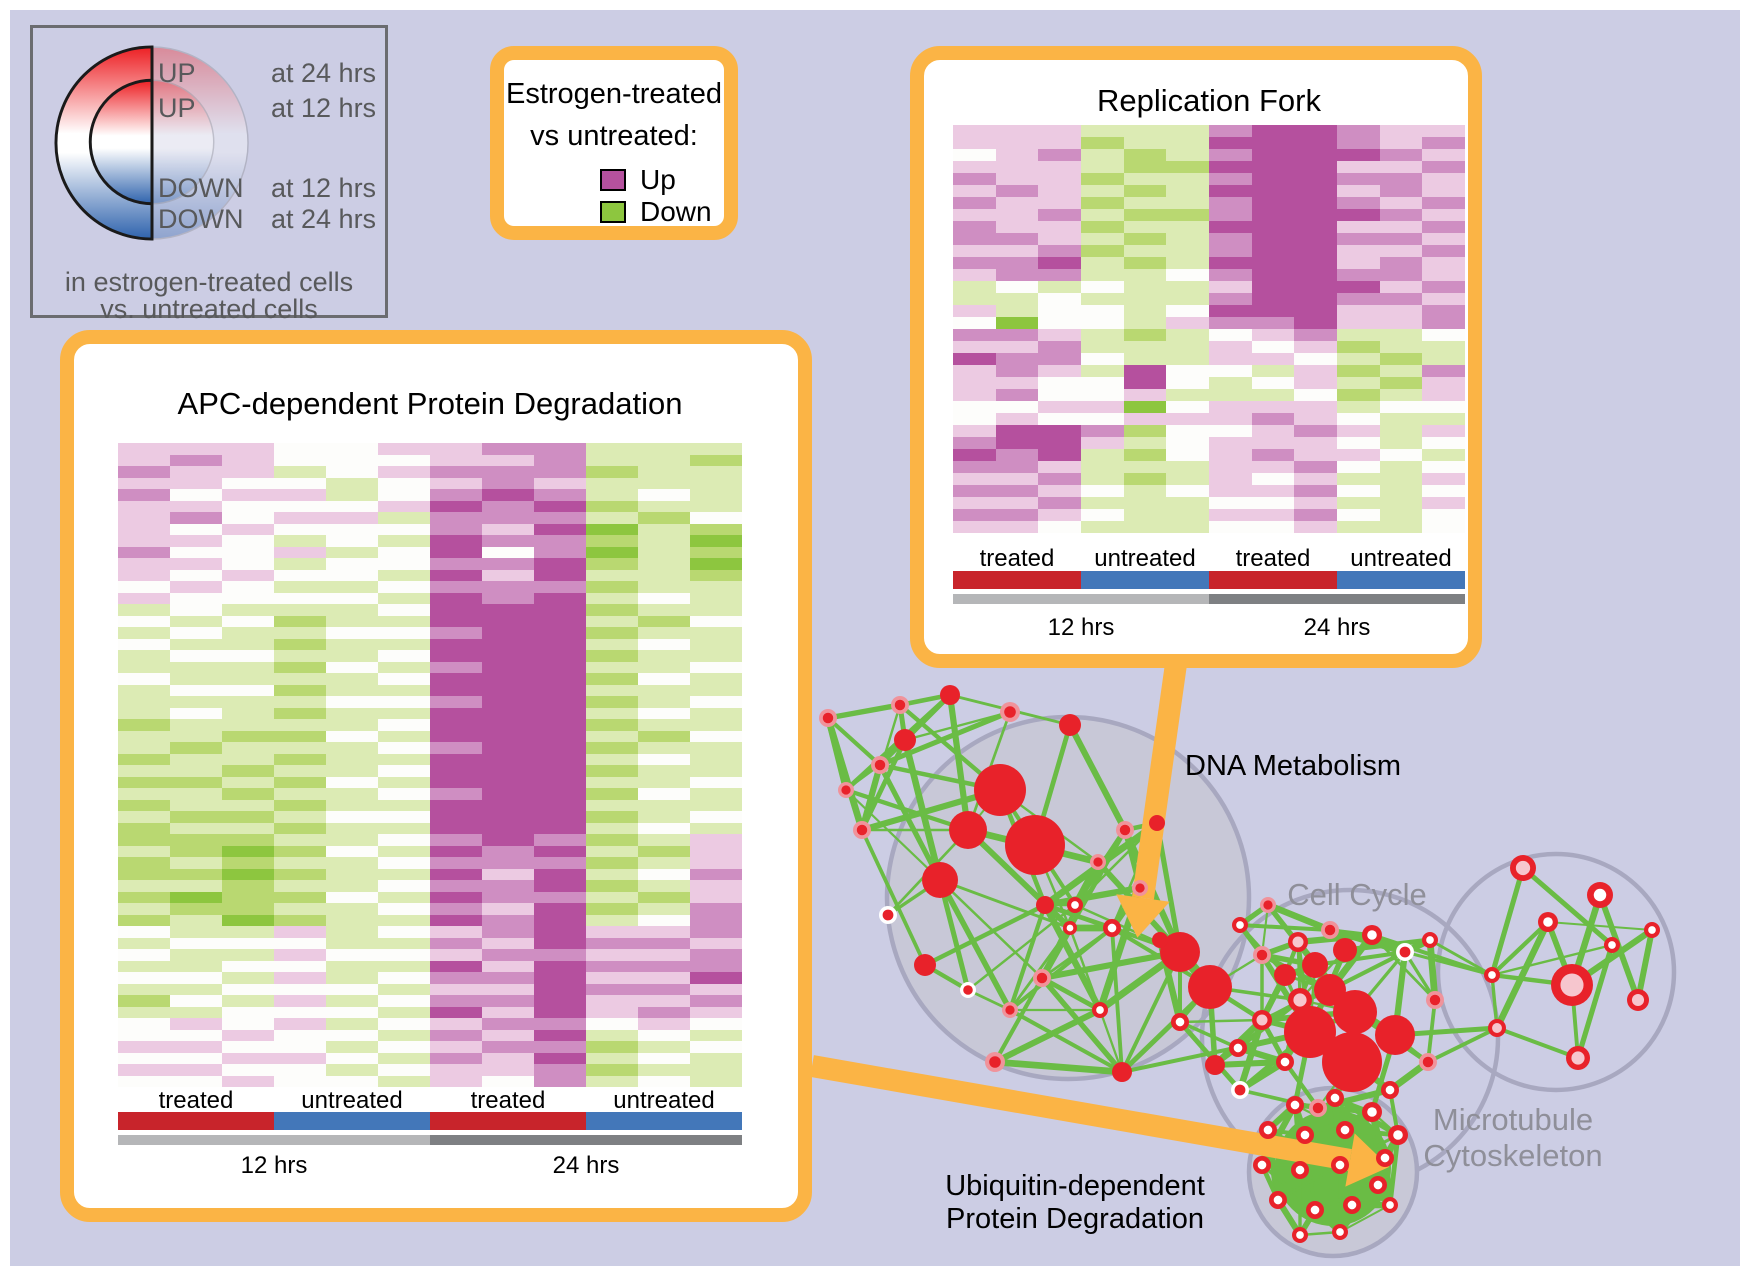  I want to click on down-color-swatch, so click(613, 212).